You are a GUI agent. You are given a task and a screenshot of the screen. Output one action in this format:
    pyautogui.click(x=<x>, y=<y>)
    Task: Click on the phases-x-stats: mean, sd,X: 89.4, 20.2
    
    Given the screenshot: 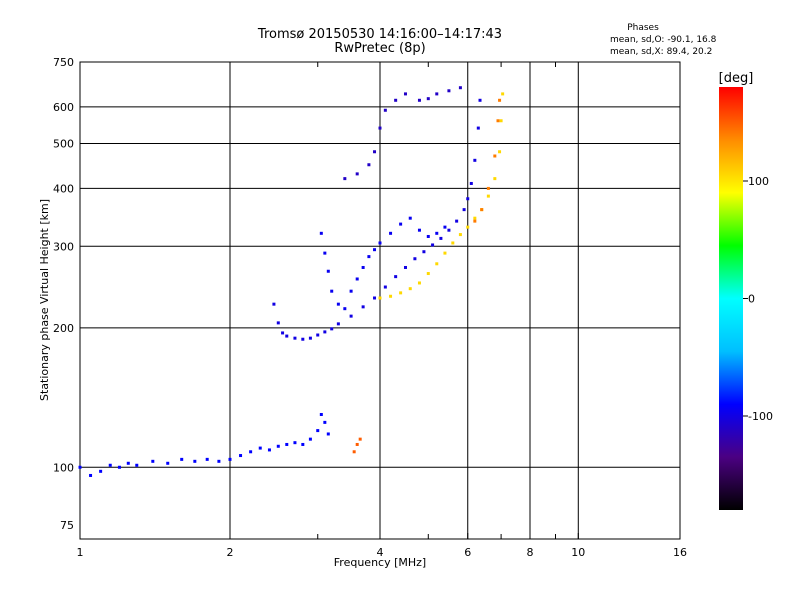 What is the action you would take?
    pyautogui.click(x=661, y=52)
    